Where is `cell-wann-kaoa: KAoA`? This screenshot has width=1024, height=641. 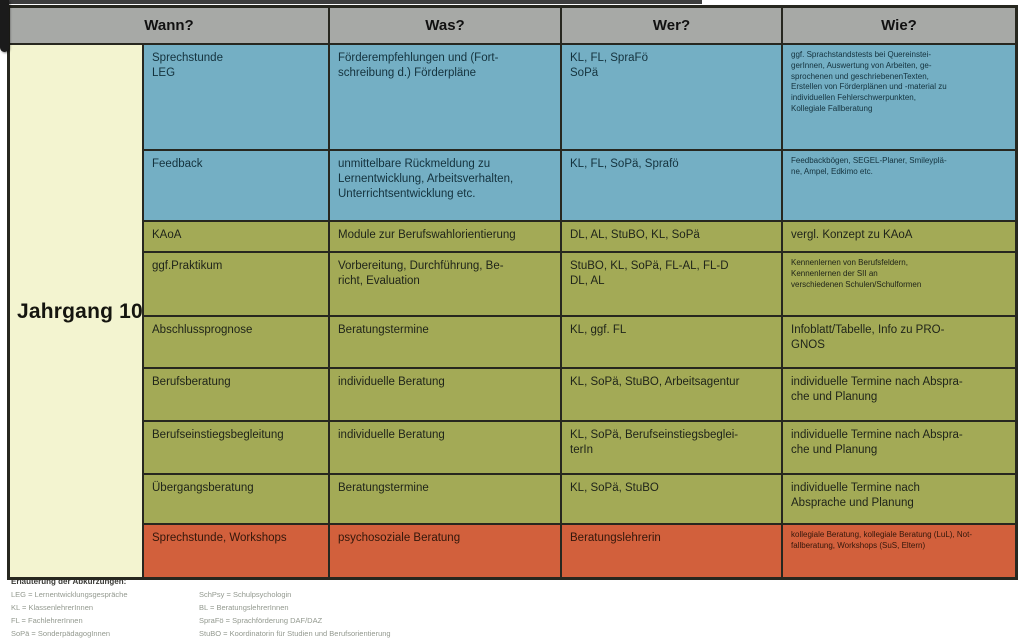
cell-wann-kaoa: KAoA is located at coordinates (237, 237).